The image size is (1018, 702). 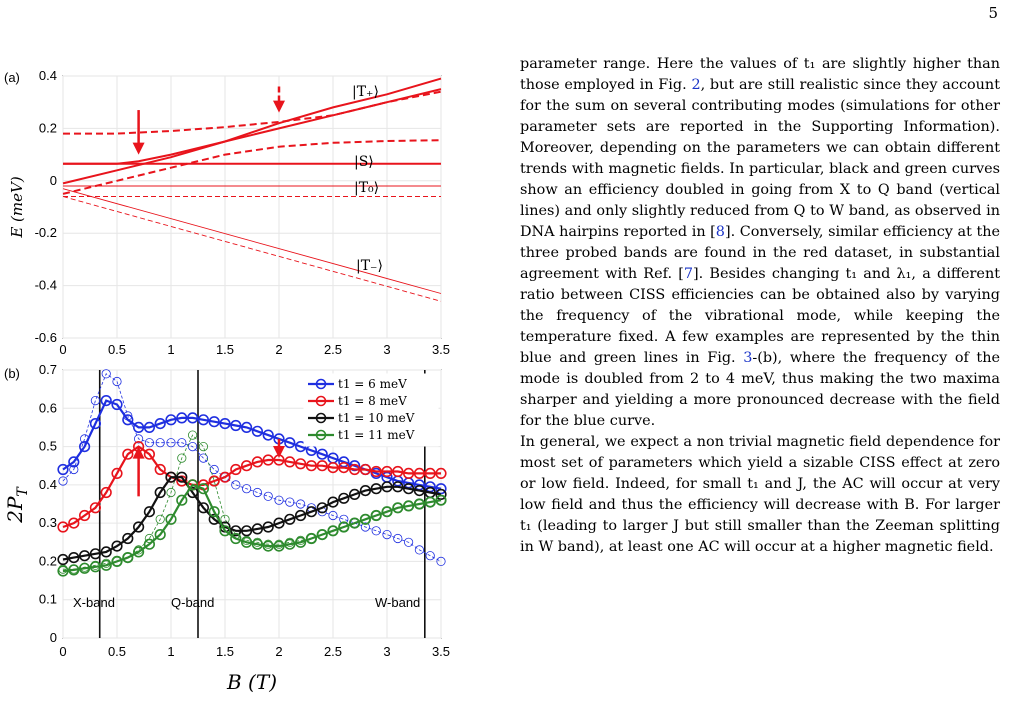 What do you see at coordinates (397, 602) in the screenshot?
I see `band-label-w: W-band` at bounding box center [397, 602].